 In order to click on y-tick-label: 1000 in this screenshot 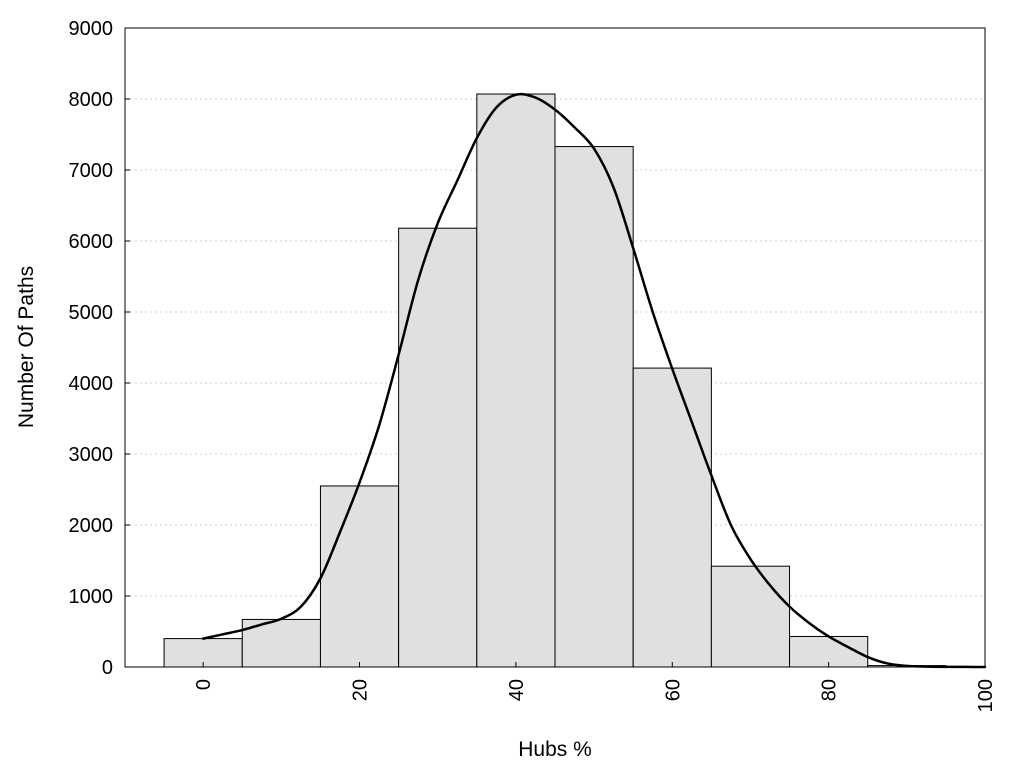, I will do `click(91, 597)`.